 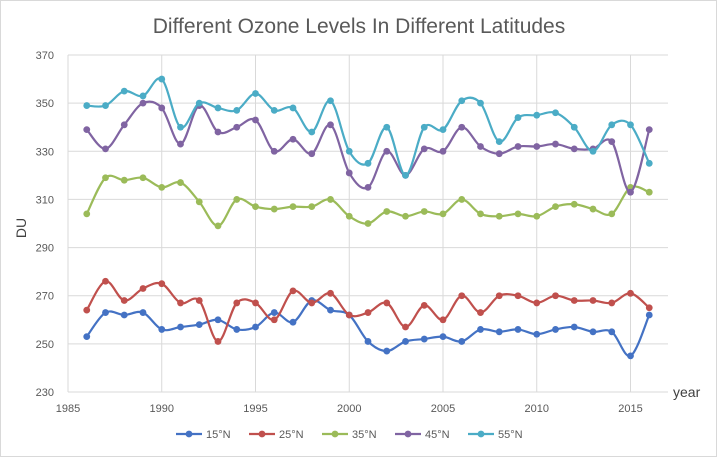 What do you see at coordinates (45, 345) in the screenshot?
I see `y-tick-label: 250` at bounding box center [45, 345].